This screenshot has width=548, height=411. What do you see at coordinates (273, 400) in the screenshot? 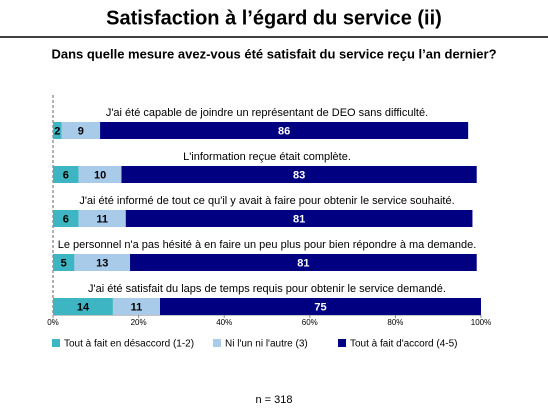
I see `annotation: n = 318` at bounding box center [273, 400].